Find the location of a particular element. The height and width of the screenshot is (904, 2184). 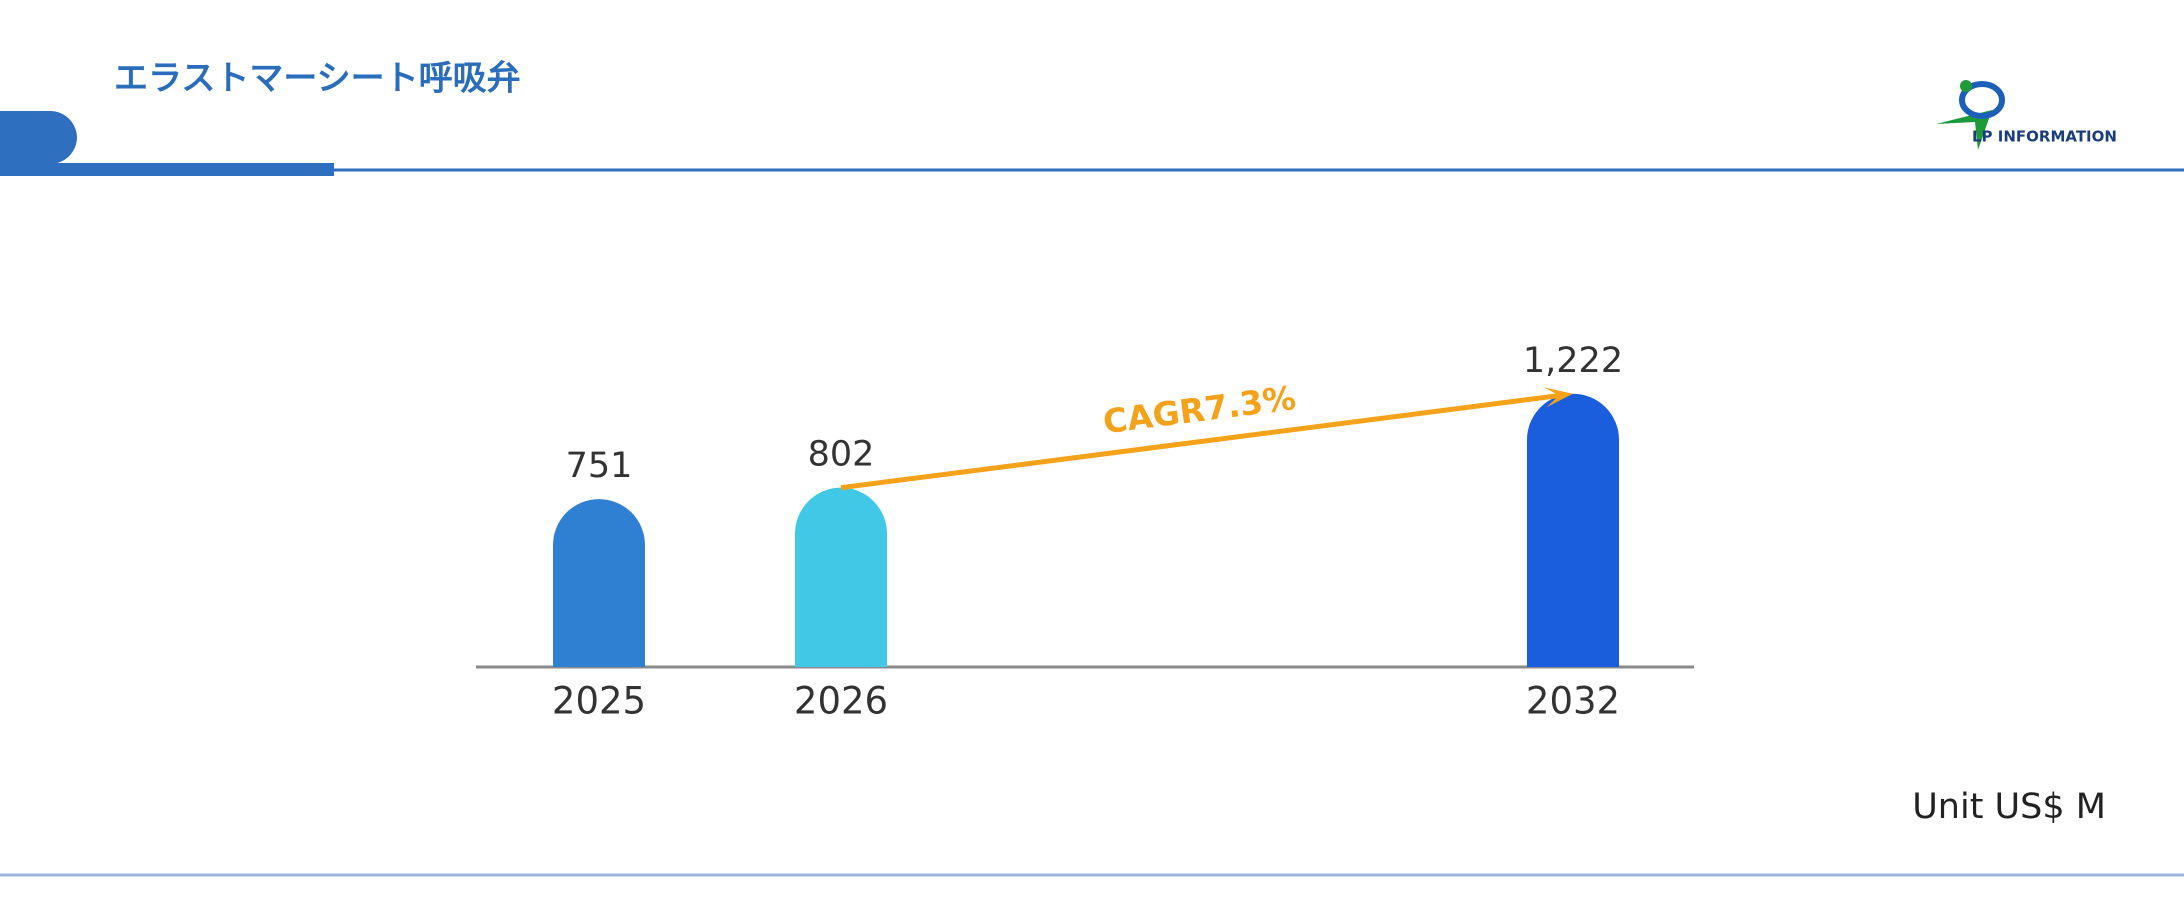

header-tab is located at coordinates (38, 138).